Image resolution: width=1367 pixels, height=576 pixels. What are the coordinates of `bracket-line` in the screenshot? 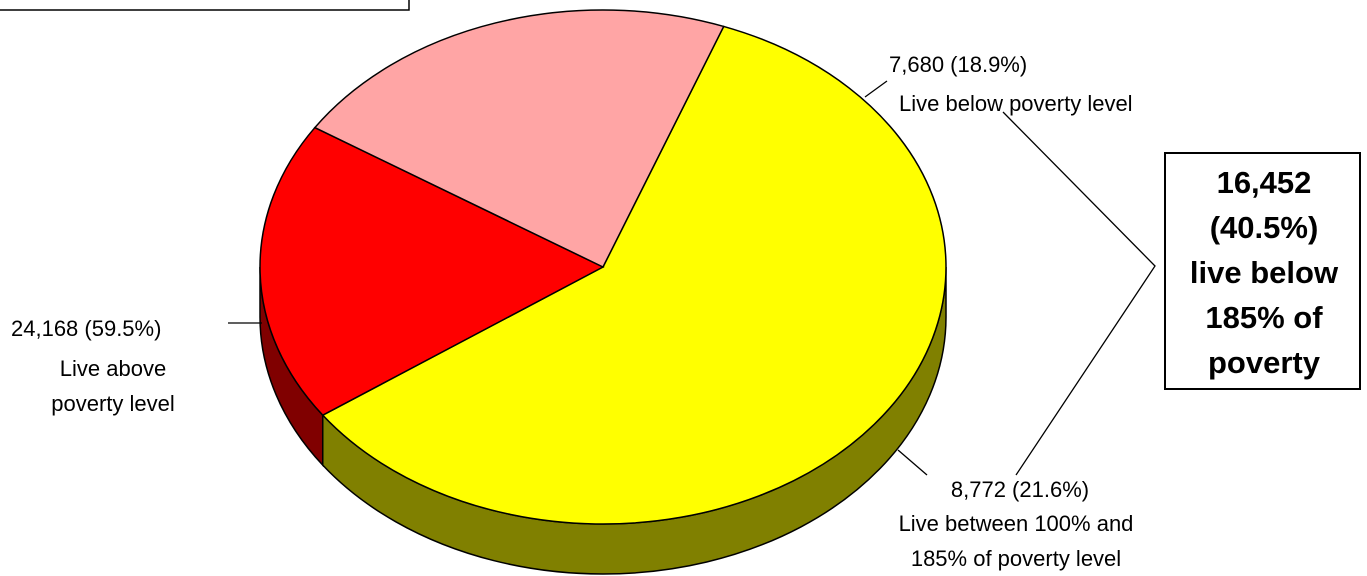 It's located at (1079, 293).